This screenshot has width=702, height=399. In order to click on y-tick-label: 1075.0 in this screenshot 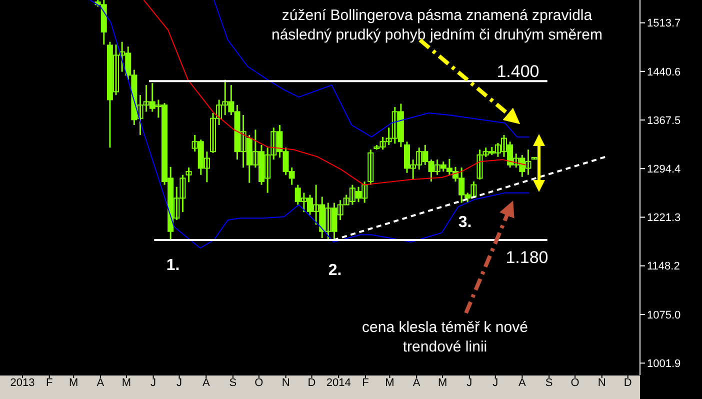, I will do `click(664, 315)`.